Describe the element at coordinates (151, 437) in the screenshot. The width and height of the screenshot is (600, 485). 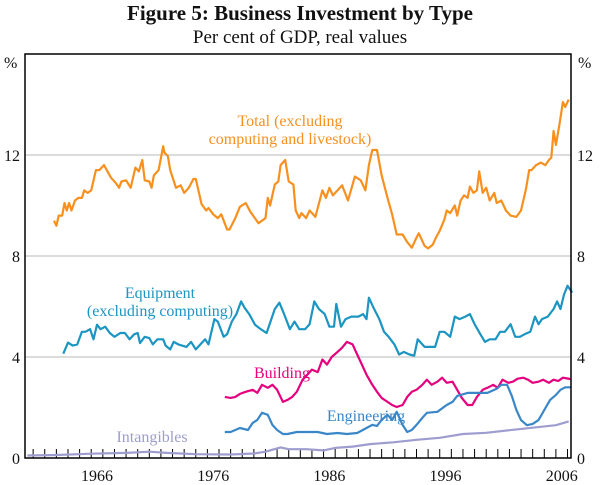
I see `series-label-intangibles: Intangibles` at that location.